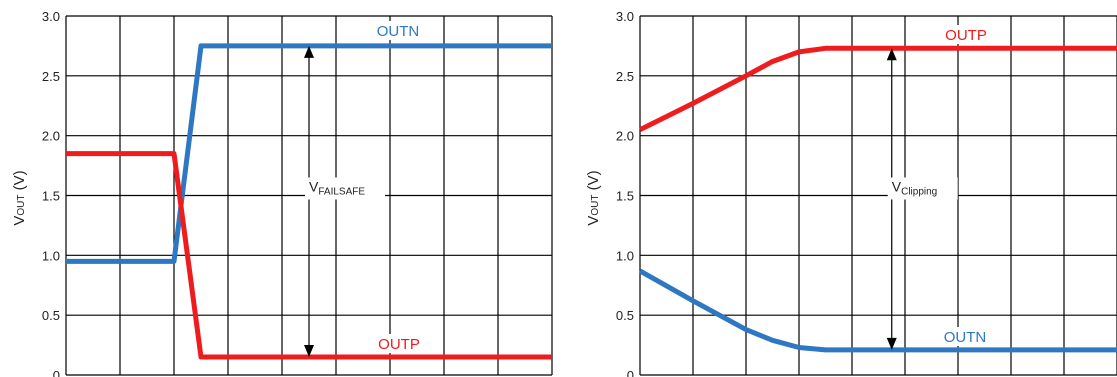  Describe the element at coordinates (878, 88) in the screenshot. I see `series-line-outp` at that location.